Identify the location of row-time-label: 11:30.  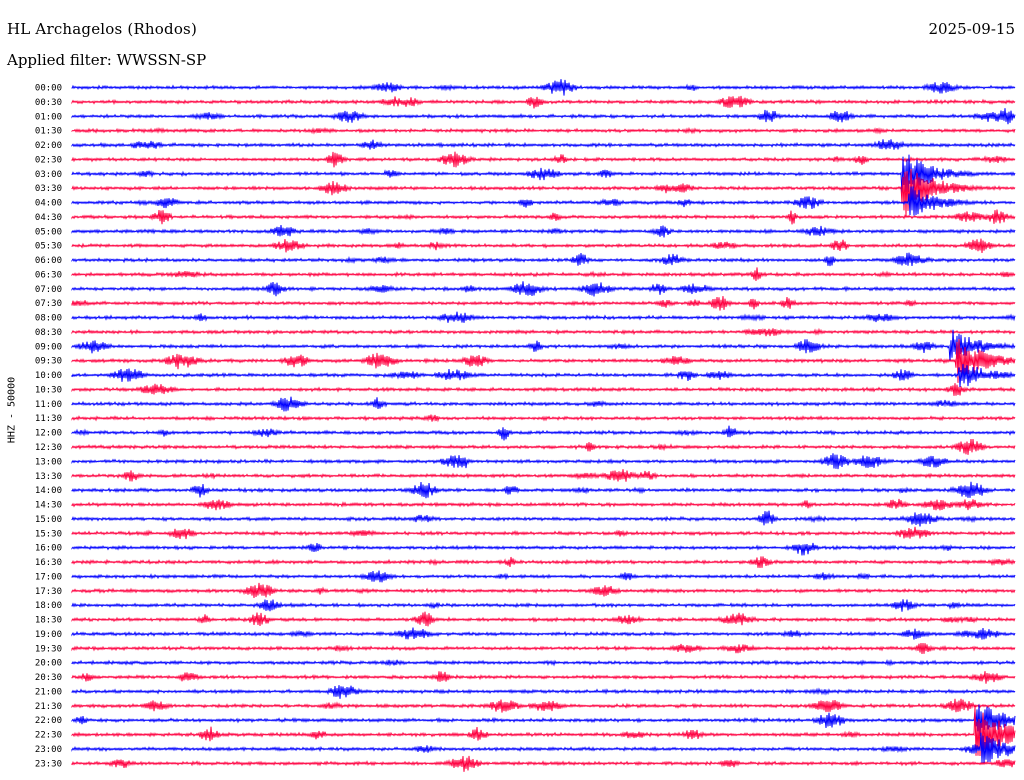
(48, 419).